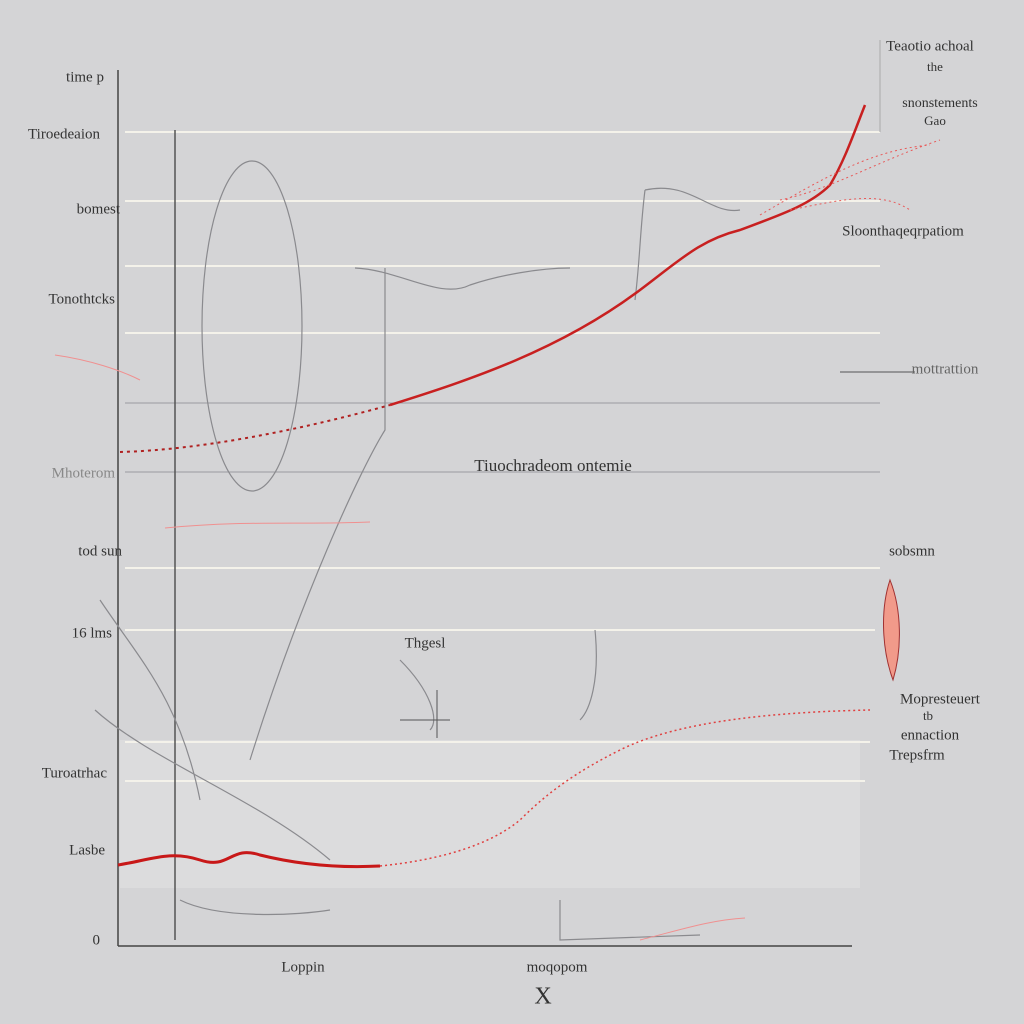 The width and height of the screenshot is (1024, 1024). Describe the element at coordinates (940, 699) in the screenshot. I see `annotation: Mopresteuert` at that location.